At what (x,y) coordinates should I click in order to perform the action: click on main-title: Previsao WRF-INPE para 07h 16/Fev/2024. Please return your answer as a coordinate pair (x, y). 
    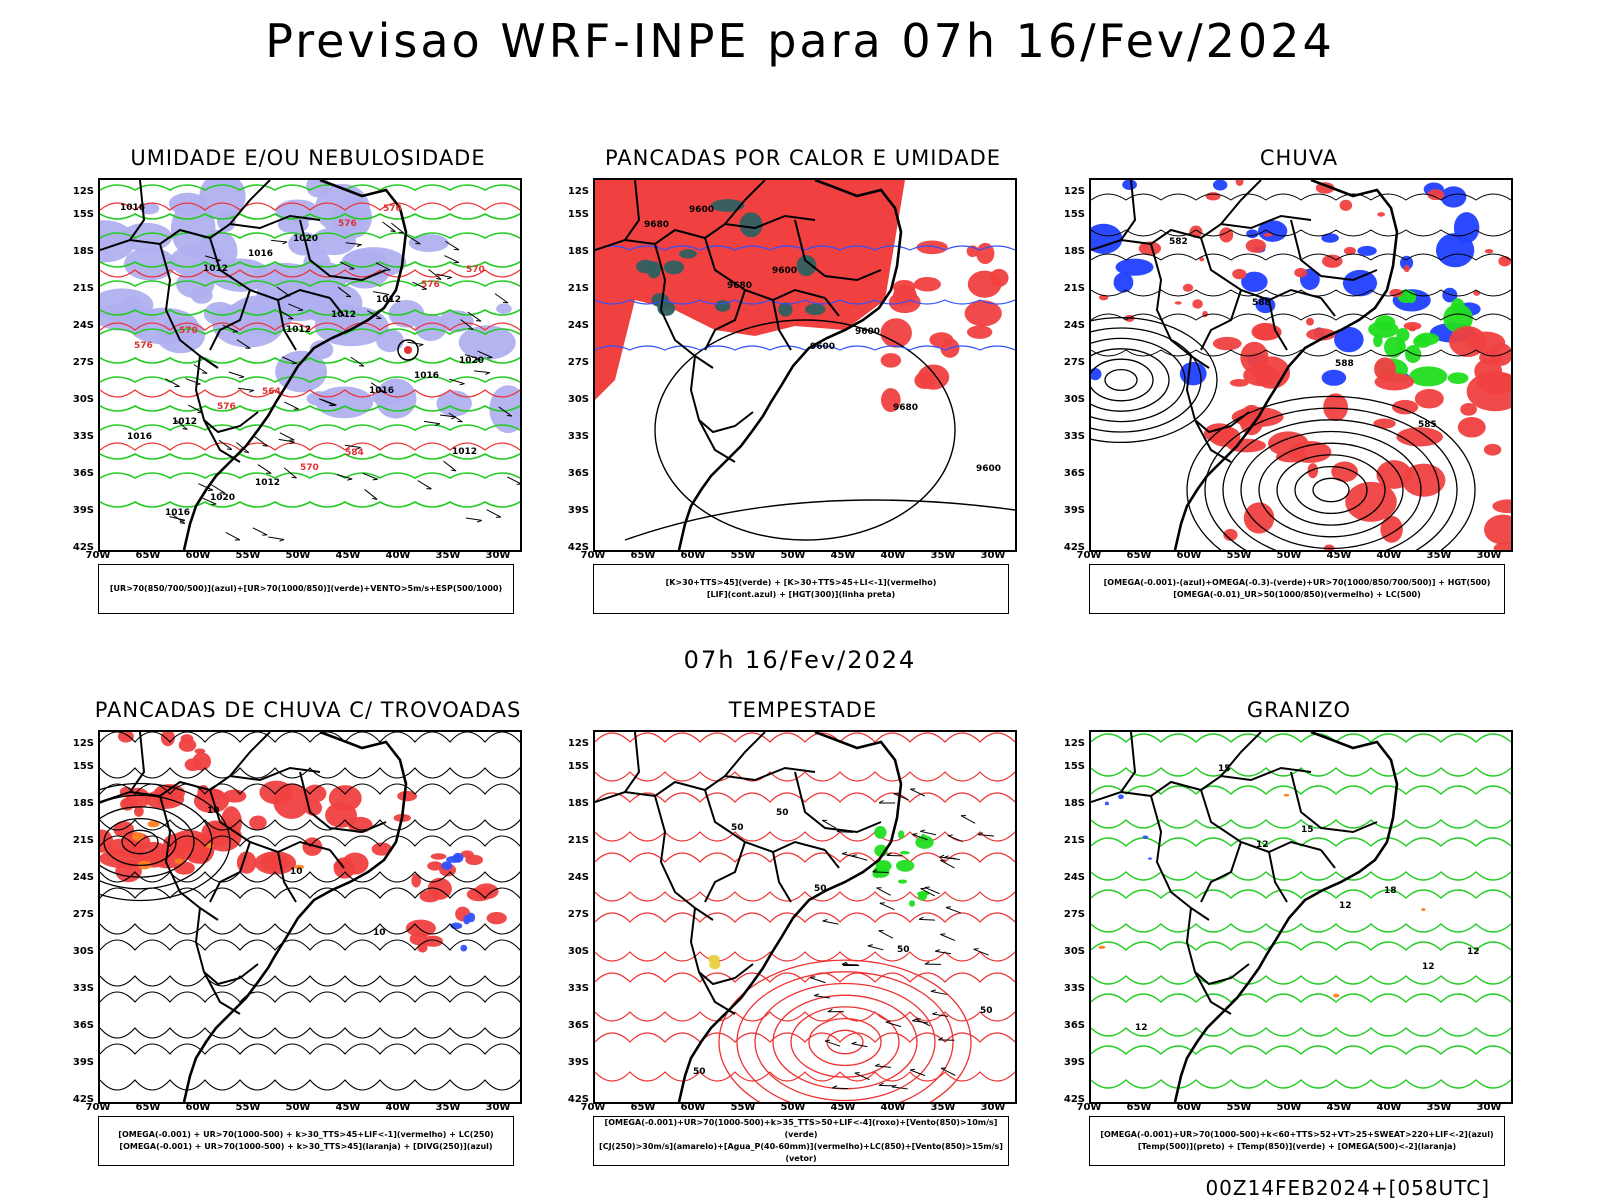
    Looking at the image, I should click on (800, 41).